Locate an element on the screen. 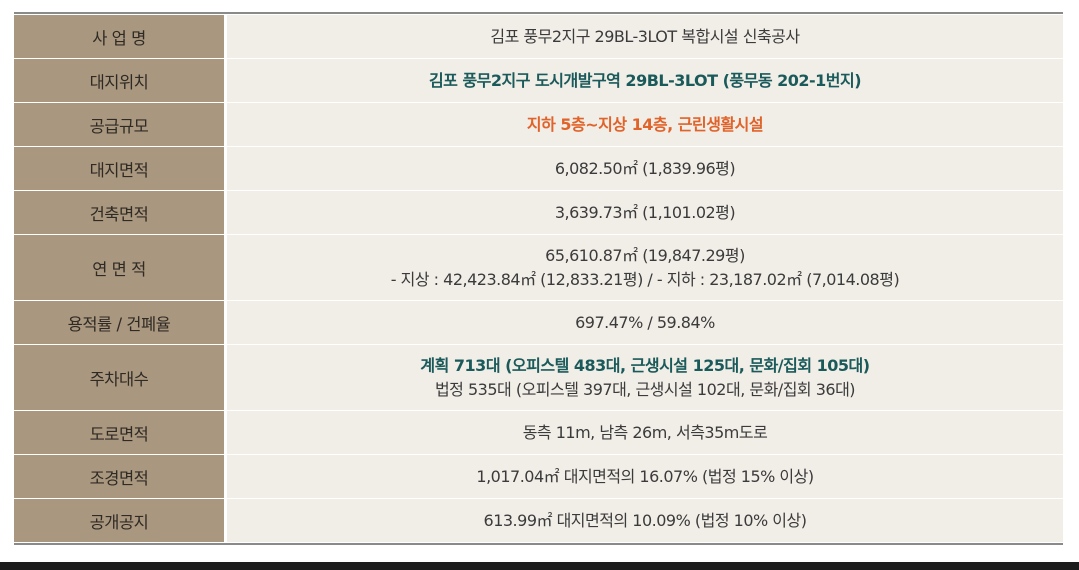  row-value: 3,639.73㎡ (1,101.02평) is located at coordinates (644, 212).